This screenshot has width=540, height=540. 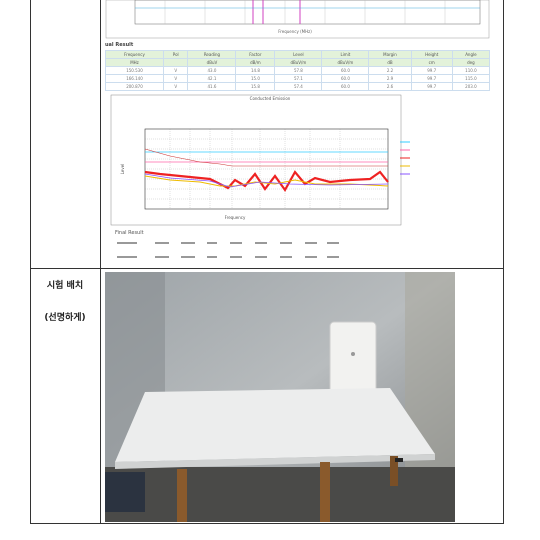 I want to click on table-cell: 166.140, so click(x=134, y=78).